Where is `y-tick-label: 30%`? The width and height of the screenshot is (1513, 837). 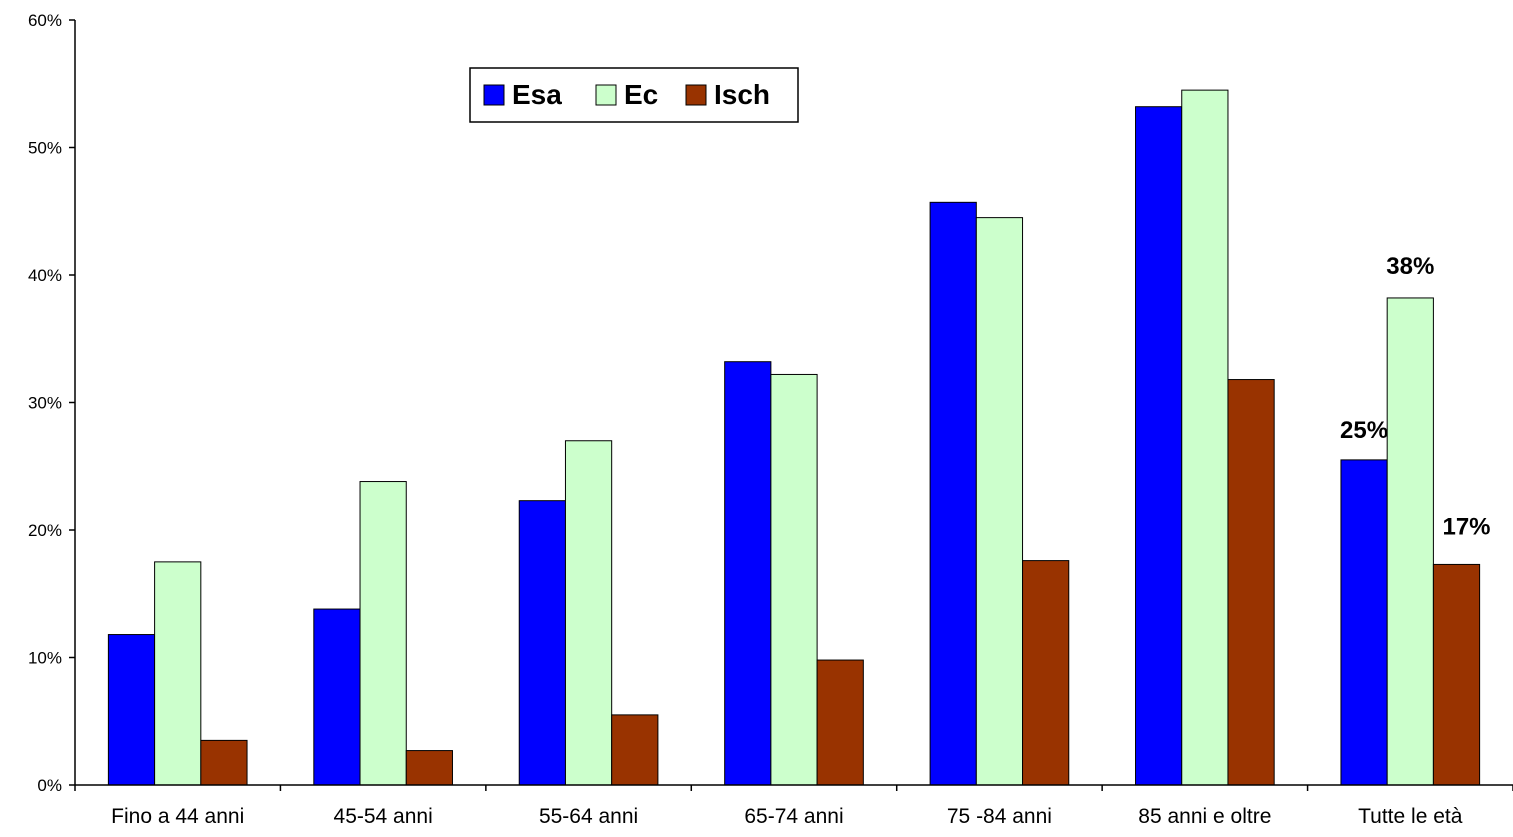
y-tick-label: 30% is located at coordinates (45, 403).